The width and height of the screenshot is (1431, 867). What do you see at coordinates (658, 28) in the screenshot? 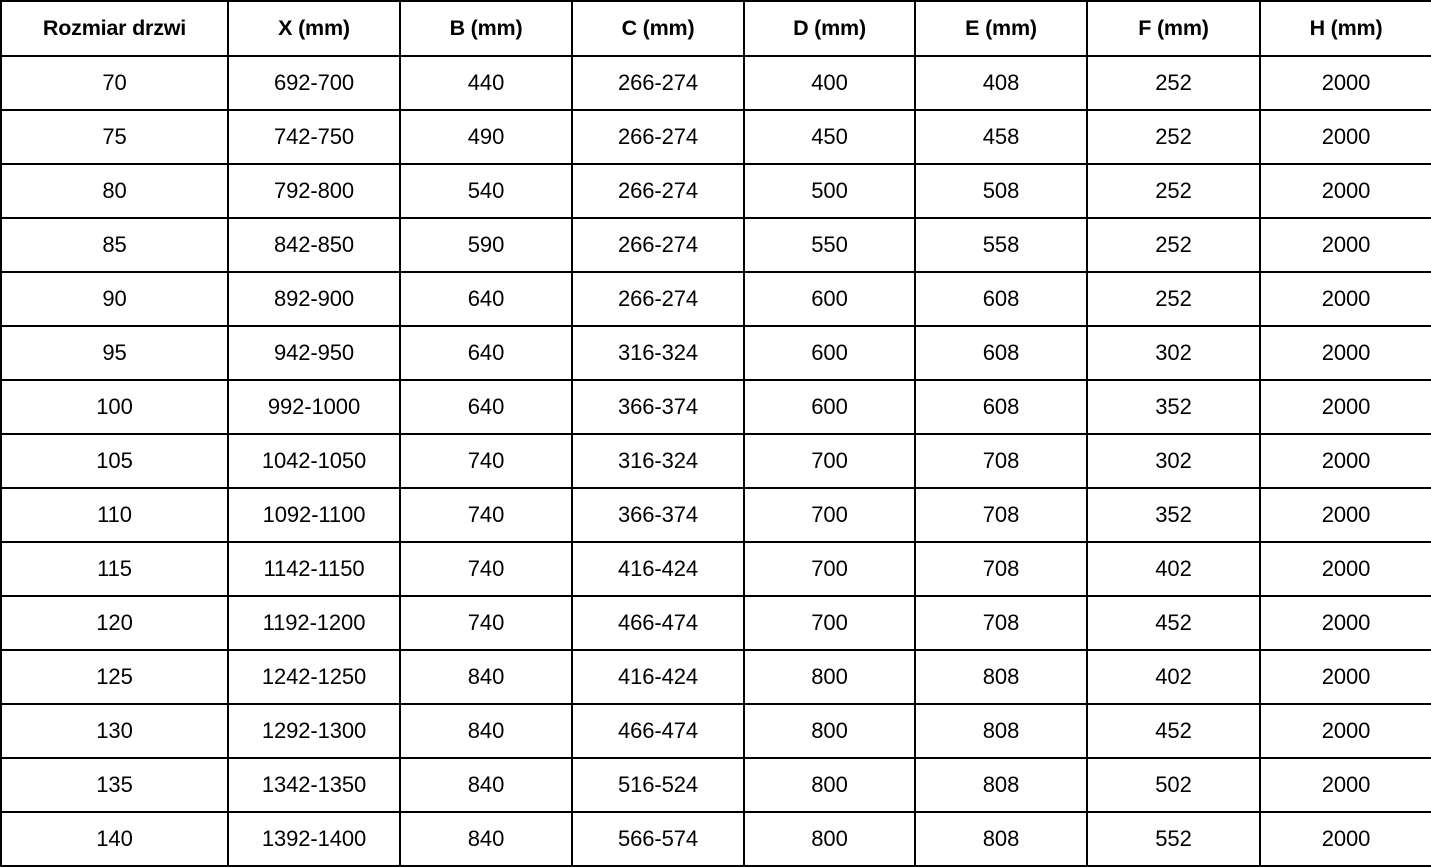
I see `column-header-c: C (mm)` at bounding box center [658, 28].